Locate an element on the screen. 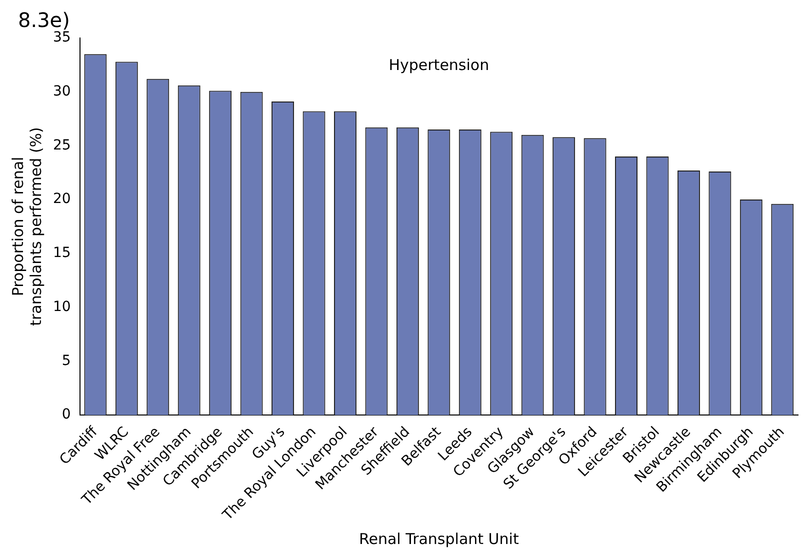 Image resolution: width=802 pixels, height=557 pixels. y-tick-label: 25 is located at coordinates (61, 145).